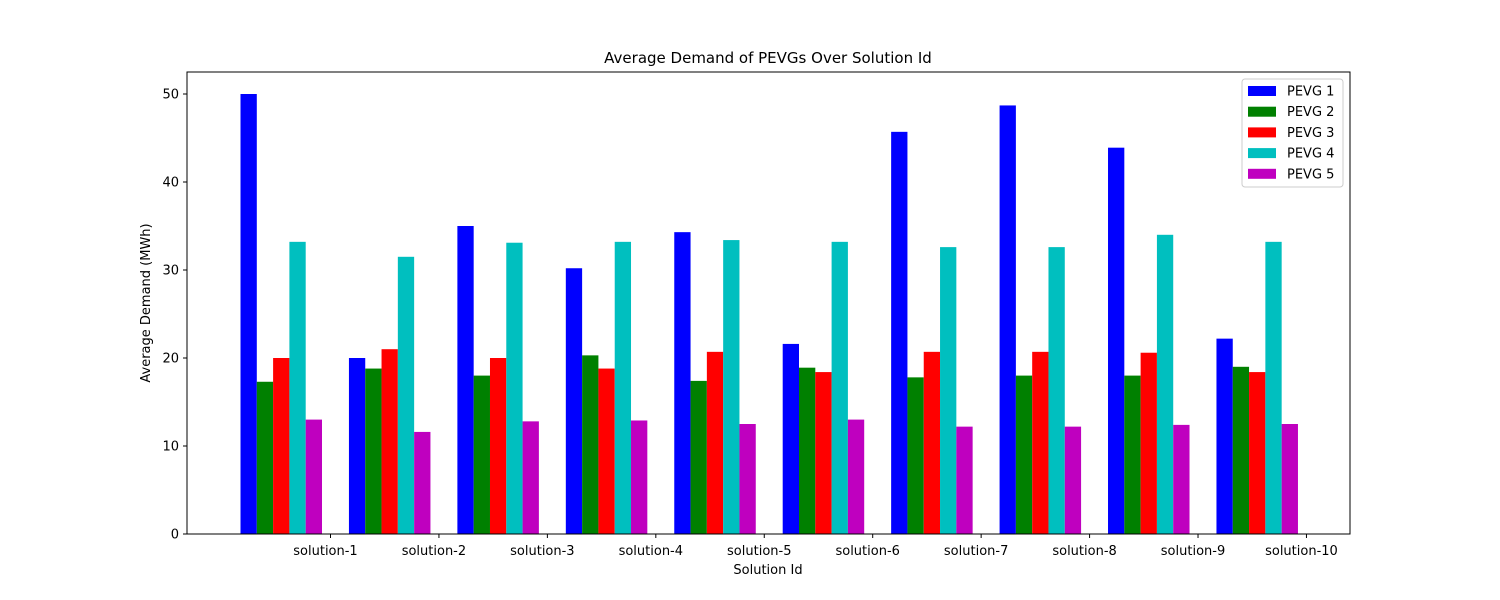 The width and height of the screenshot is (1500, 600). Describe the element at coordinates (1310, 133) in the screenshot. I see `legend-label: PEVG 3` at that location.